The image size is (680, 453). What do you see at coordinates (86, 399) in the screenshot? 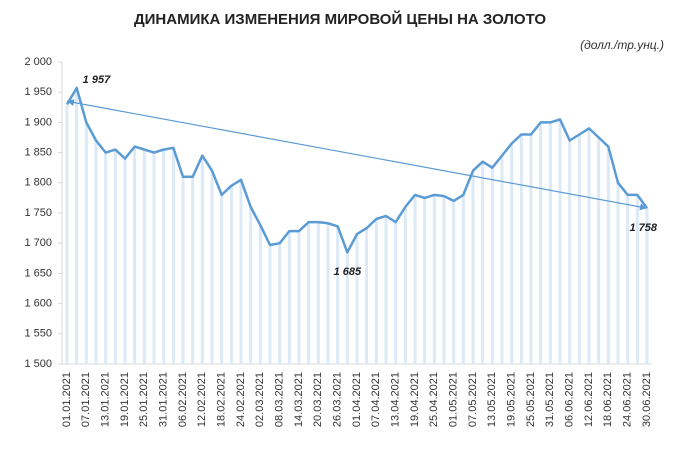
I see `x-tick-label: 07.01.2021` at bounding box center [86, 399].